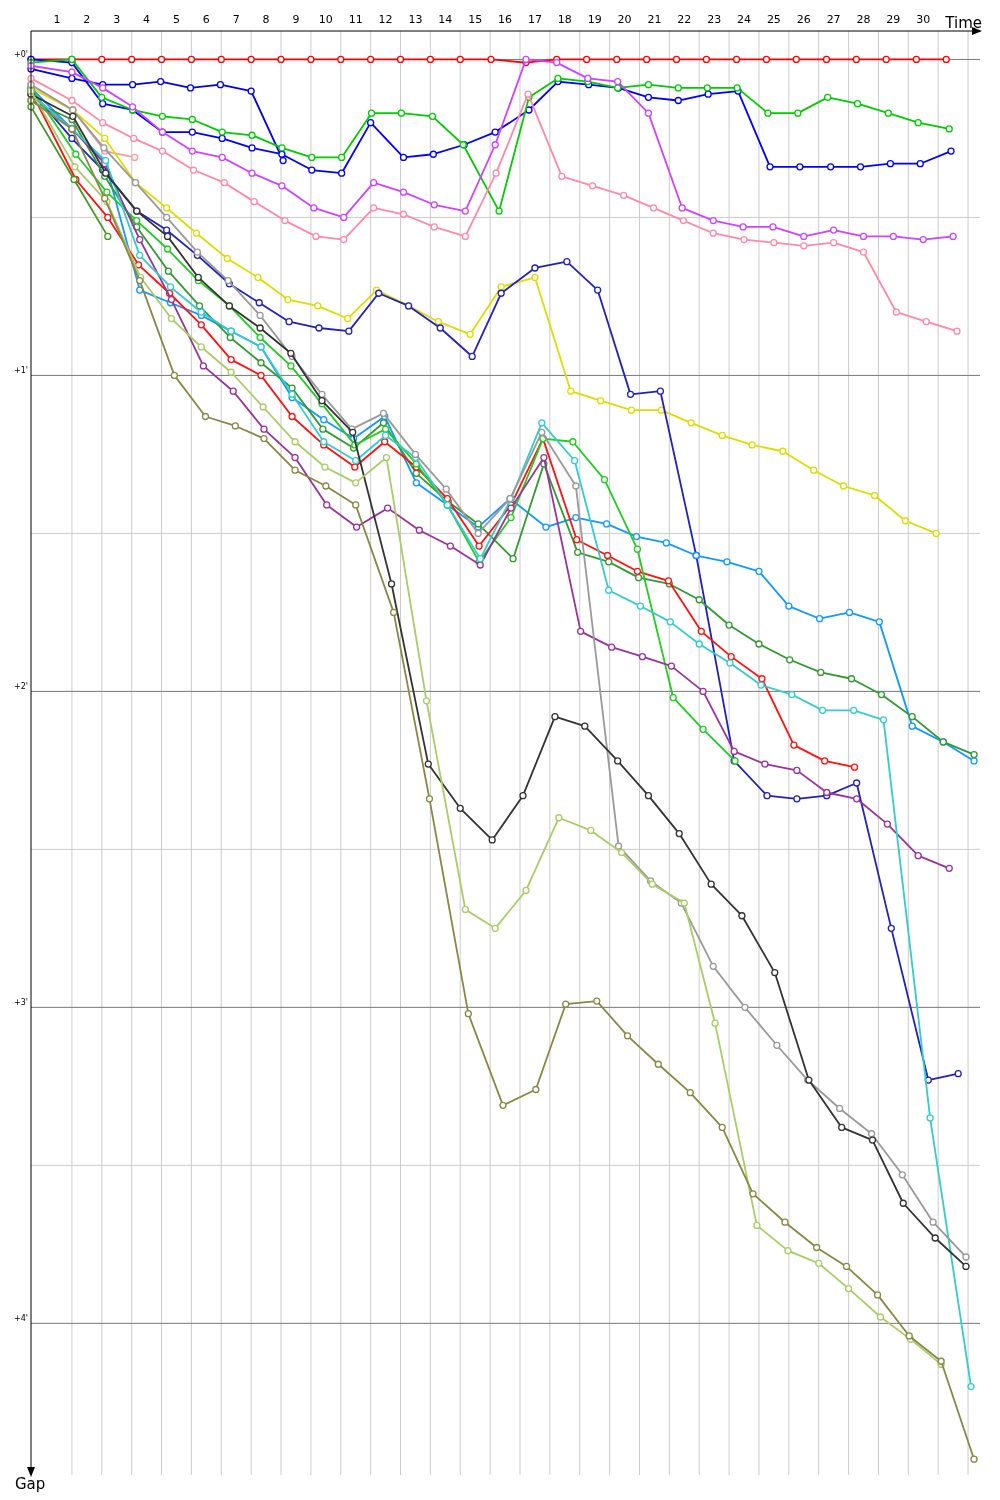  What do you see at coordinates (117, 19) in the screenshot?
I see `x-tick-label: 3` at bounding box center [117, 19].